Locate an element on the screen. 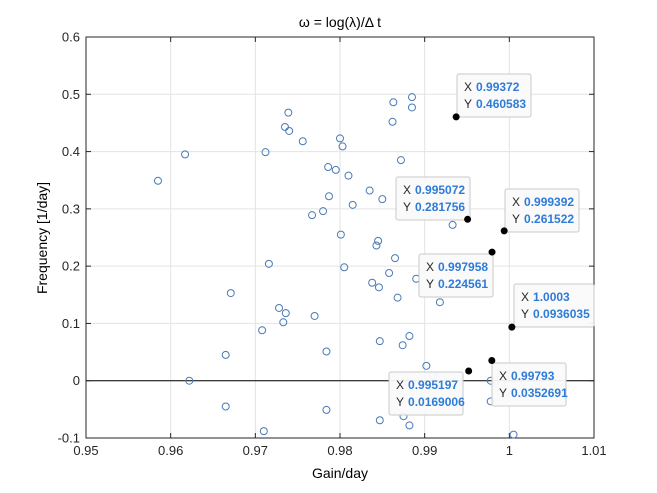  x-tick-label: 0.99 is located at coordinates (424, 450).